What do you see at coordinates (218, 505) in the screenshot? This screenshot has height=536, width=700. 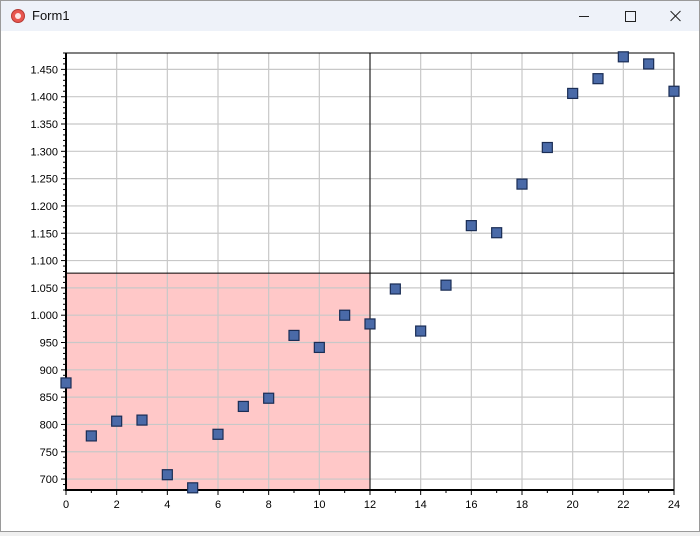 I see `x-tick-label: 6` at bounding box center [218, 505].